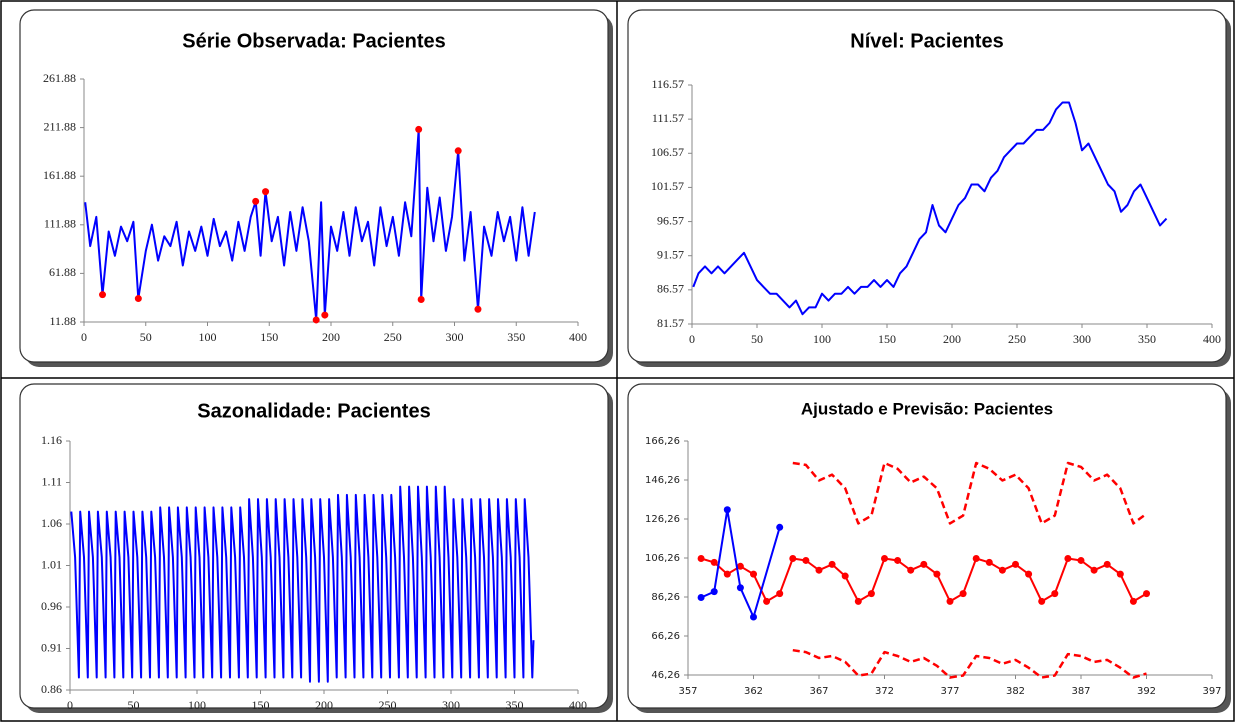 This screenshot has height=722, width=1235. I want to click on y-tick-label: 1.01, so click(51, 564).